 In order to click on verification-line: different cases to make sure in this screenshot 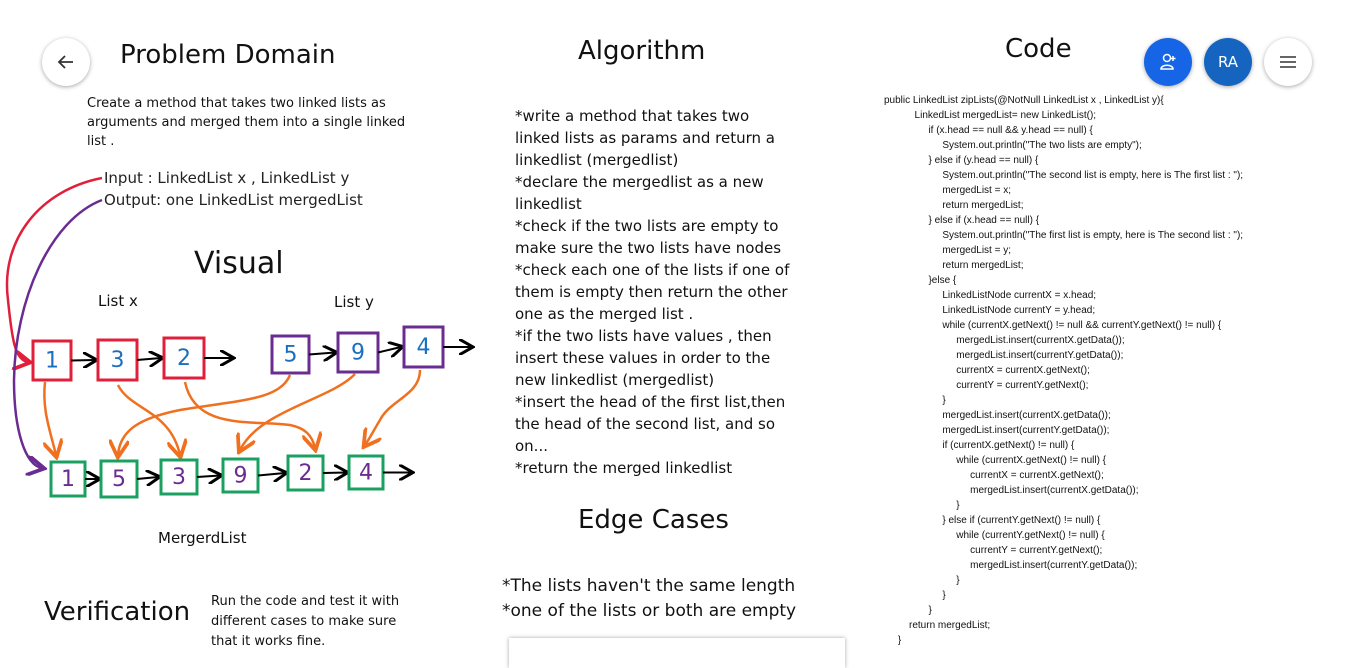, I will do `click(304, 621)`.